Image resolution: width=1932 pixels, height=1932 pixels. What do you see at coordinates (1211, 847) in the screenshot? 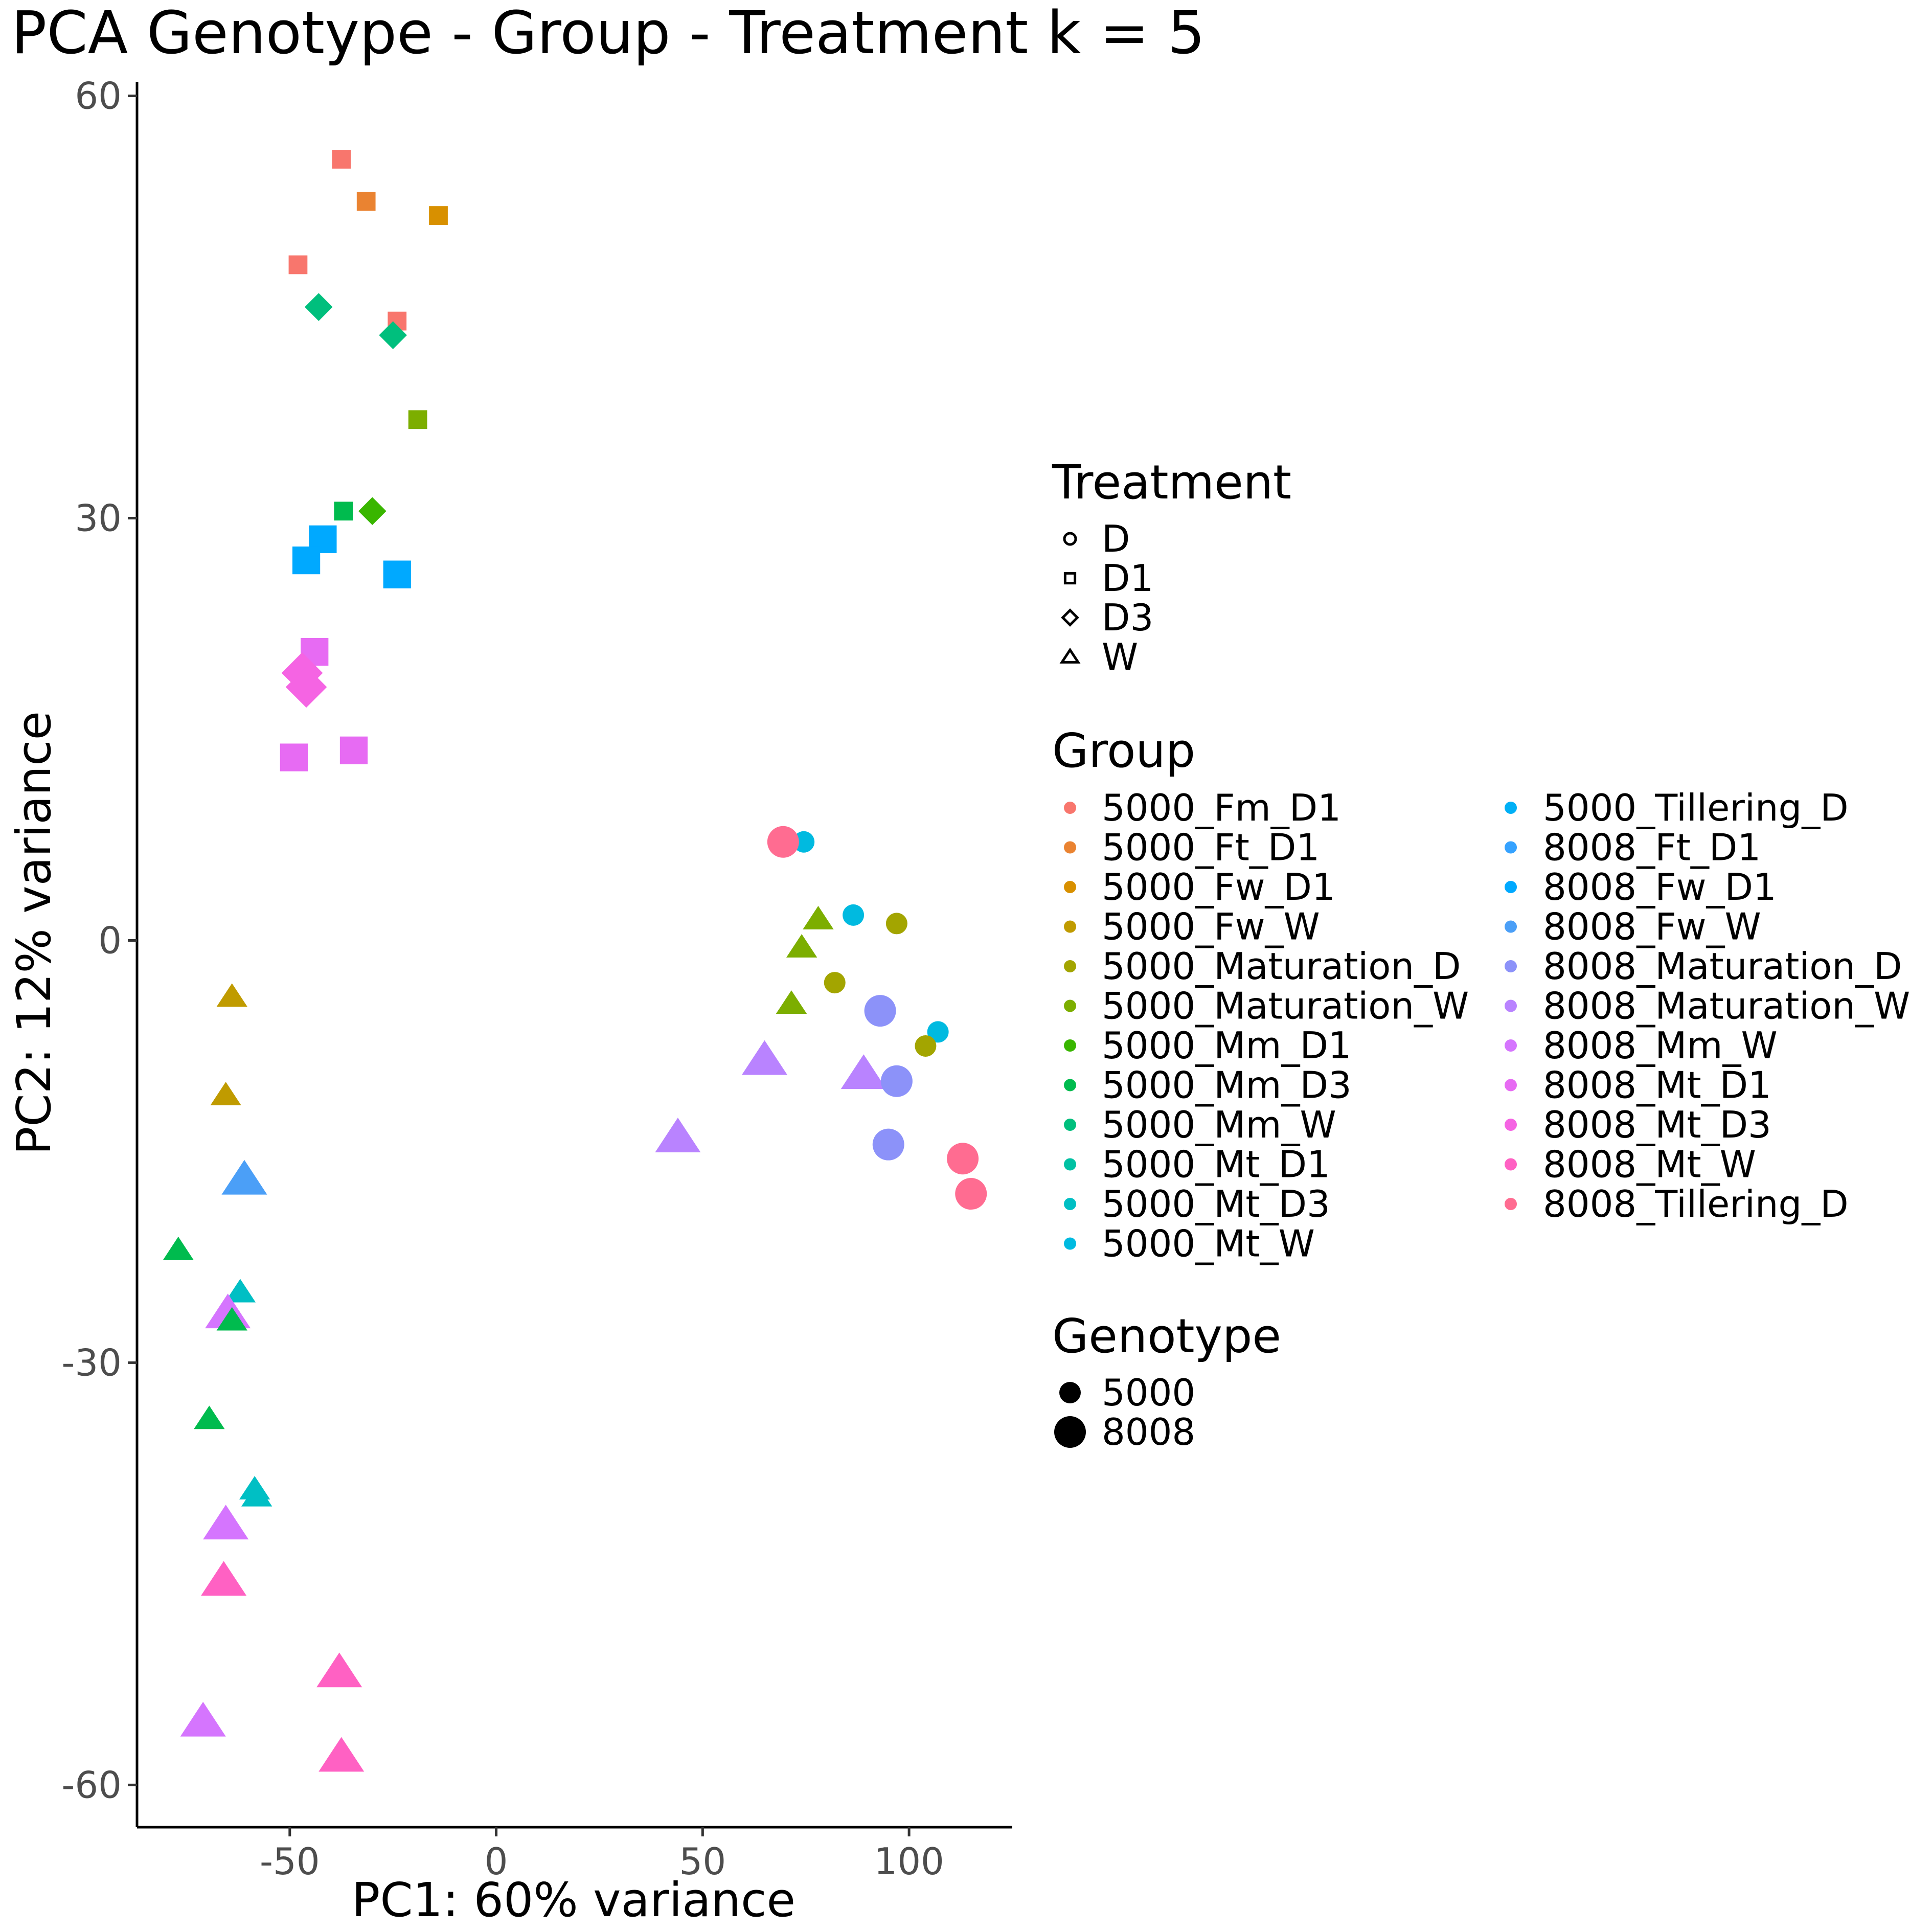
I see `legend-label-group: 5000_Ft_D1` at bounding box center [1211, 847].